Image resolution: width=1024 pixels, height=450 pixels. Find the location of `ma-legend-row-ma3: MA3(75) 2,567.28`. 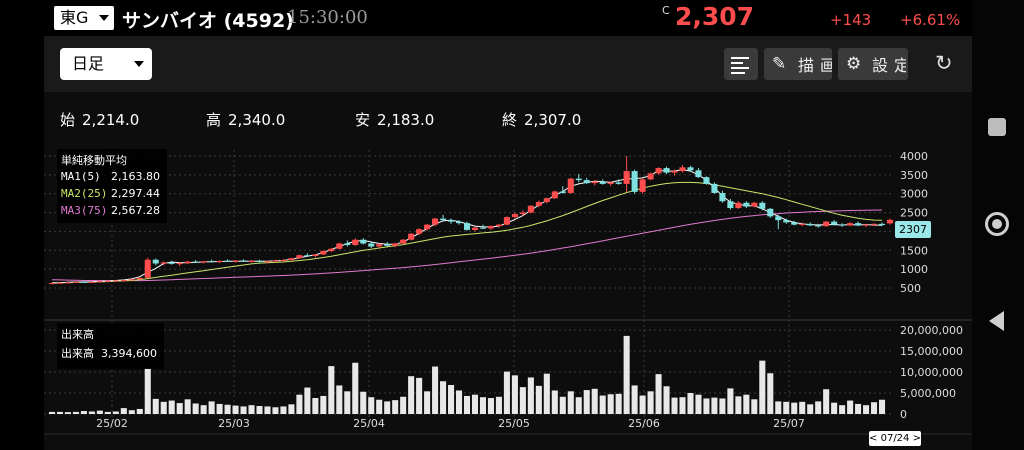

ma-legend-row-ma3: MA3(75) 2,567.28 is located at coordinates (110, 210).